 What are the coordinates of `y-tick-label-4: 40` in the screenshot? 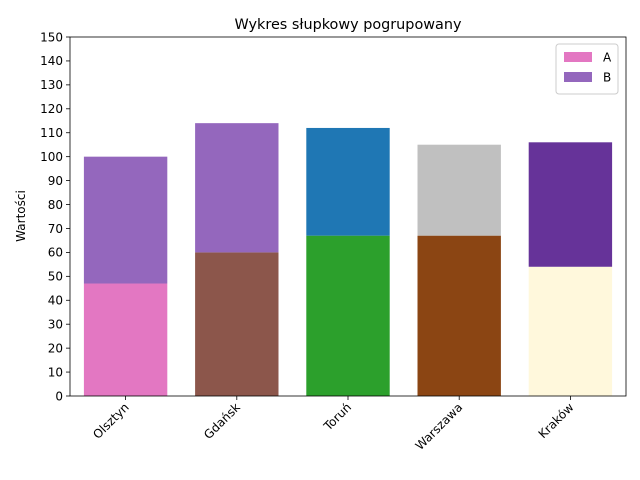 It's located at (55, 301).